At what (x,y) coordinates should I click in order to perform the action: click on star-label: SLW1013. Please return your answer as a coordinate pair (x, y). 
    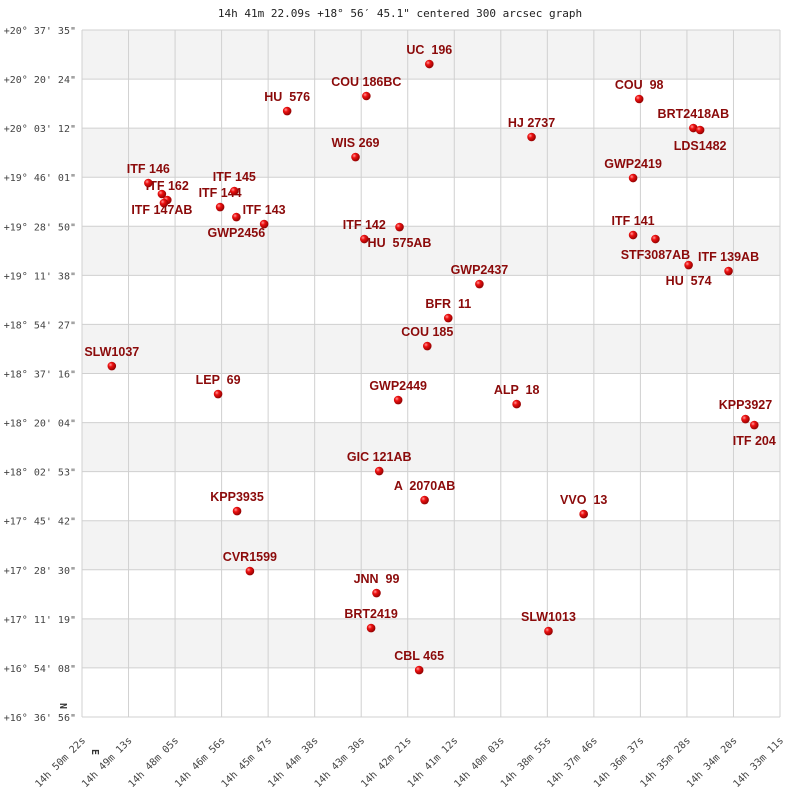
    Looking at the image, I should click on (548, 617).